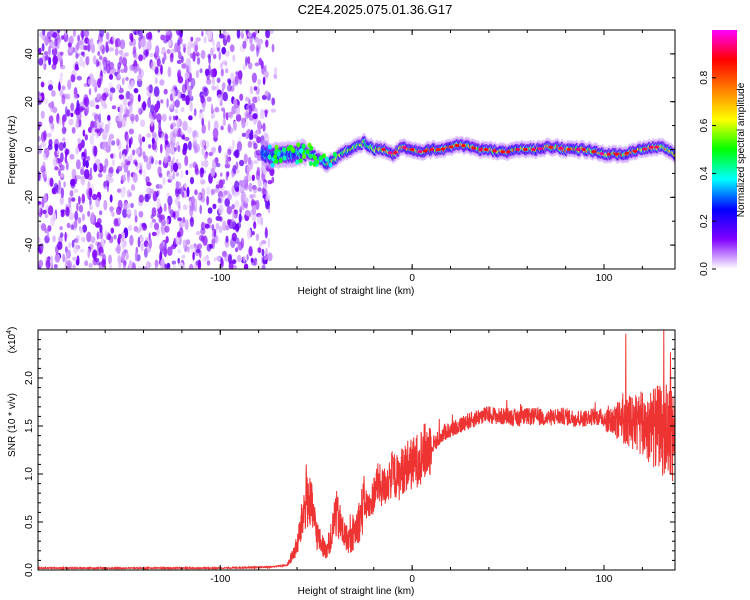 This screenshot has height=600, width=750. I want to click on y-tick-label: 2.0, so click(29, 378).